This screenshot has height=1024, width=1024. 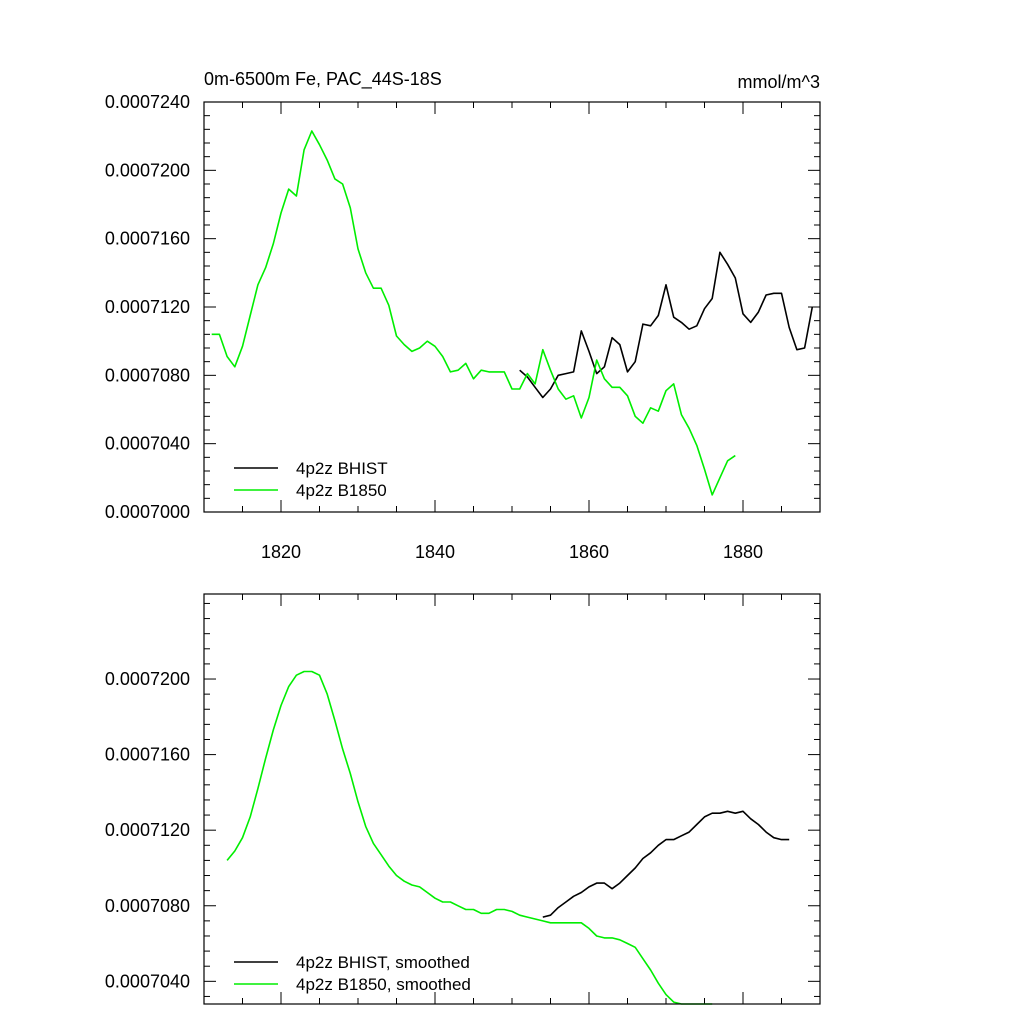 I want to click on legend-label-bhist: 4p2z BHIST, so click(x=342, y=468).